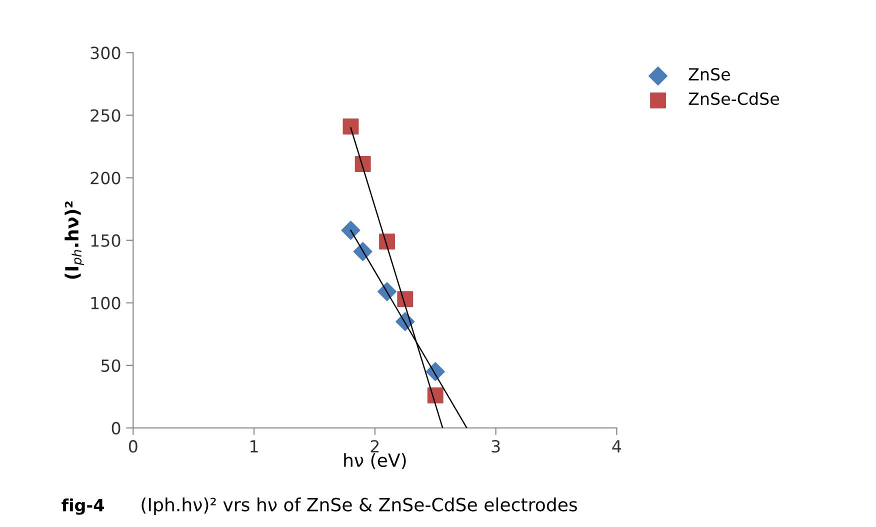 The width and height of the screenshot is (876, 527). Describe the element at coordinates (105, 178) in the screenshot. I see `y-tick-label: 200` at that location.